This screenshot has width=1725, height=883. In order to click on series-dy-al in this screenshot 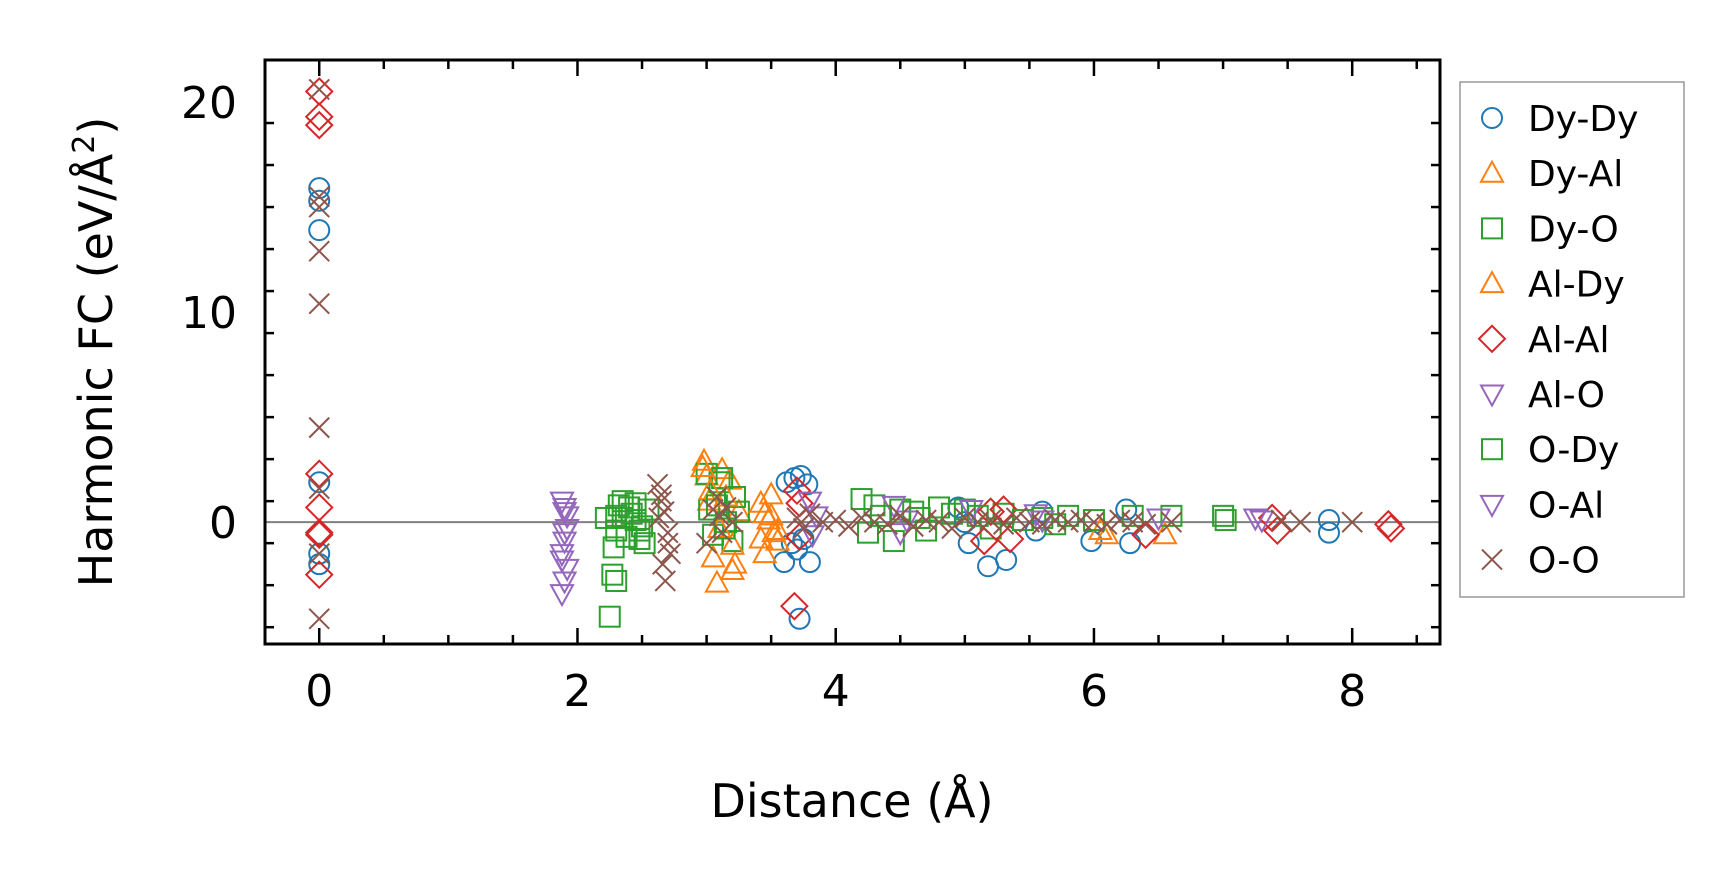, I will do `click(934, 520)`.